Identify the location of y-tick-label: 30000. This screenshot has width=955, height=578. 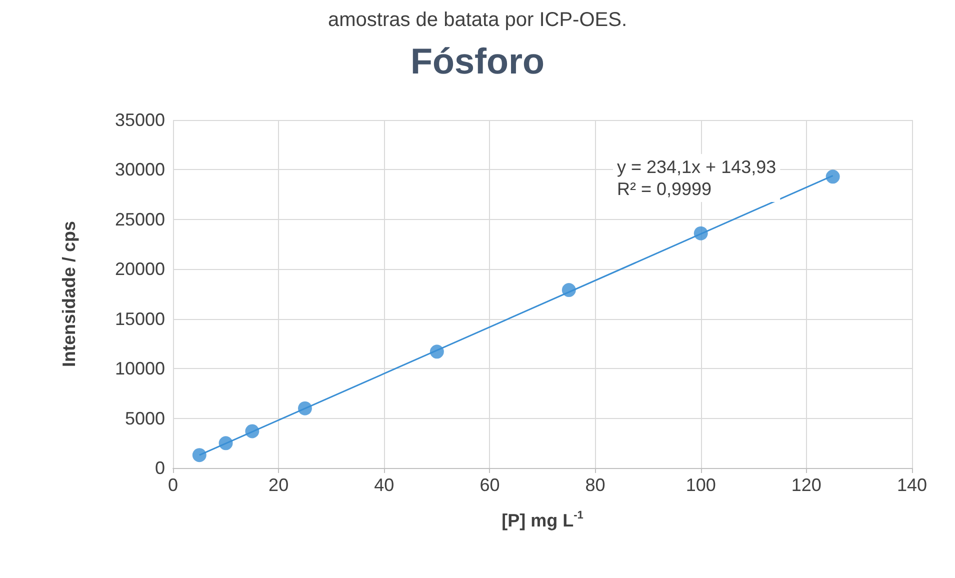
(139, 170).